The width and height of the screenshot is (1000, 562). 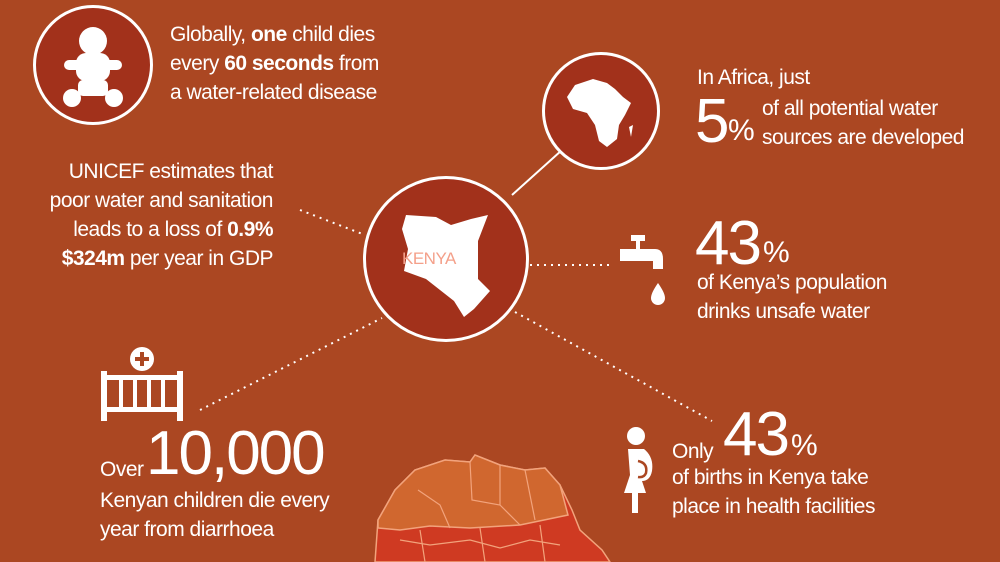 What do you see at coordinates (236, 453) in the screenshot?
I see `children-stat-number: 10,000` at bounding box center [236, 453].